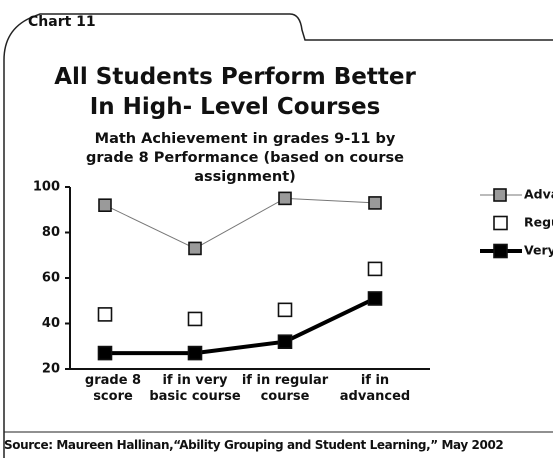 This screenshot has width=553, height=458. What do you see at coordinates (195, 388) in the screenshot?
I see `x-tick-label: if in very basic course` at bounding box center [195, 388].